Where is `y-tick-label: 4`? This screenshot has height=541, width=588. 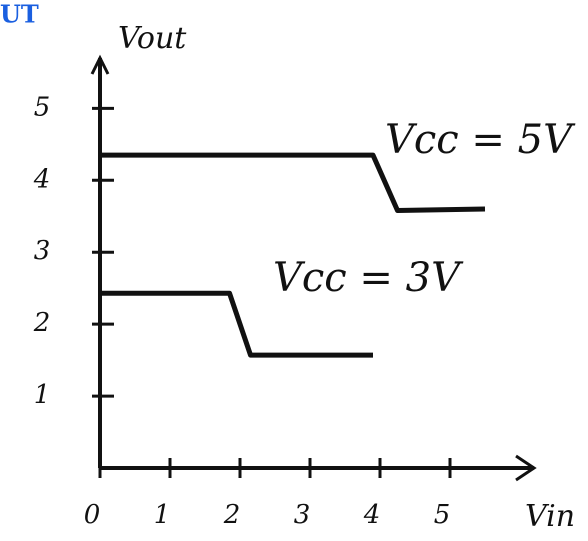 y-tick-label: 4 is located at coordinates (42, 179).